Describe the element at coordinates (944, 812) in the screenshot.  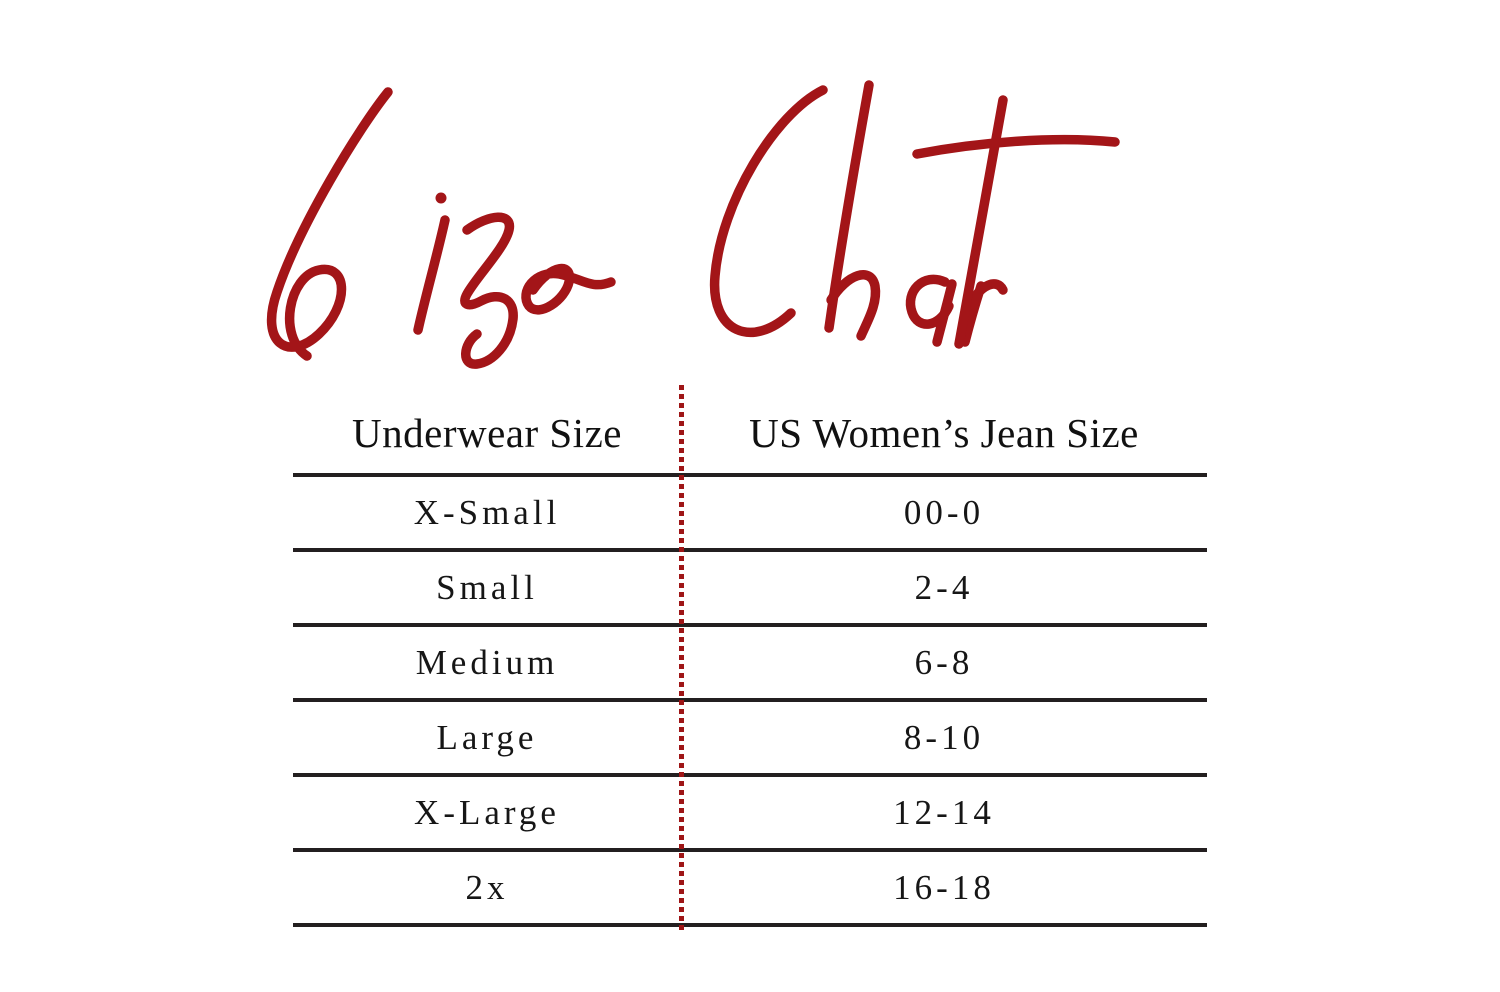
I see `jean-size-cell: 12-14` at that location.